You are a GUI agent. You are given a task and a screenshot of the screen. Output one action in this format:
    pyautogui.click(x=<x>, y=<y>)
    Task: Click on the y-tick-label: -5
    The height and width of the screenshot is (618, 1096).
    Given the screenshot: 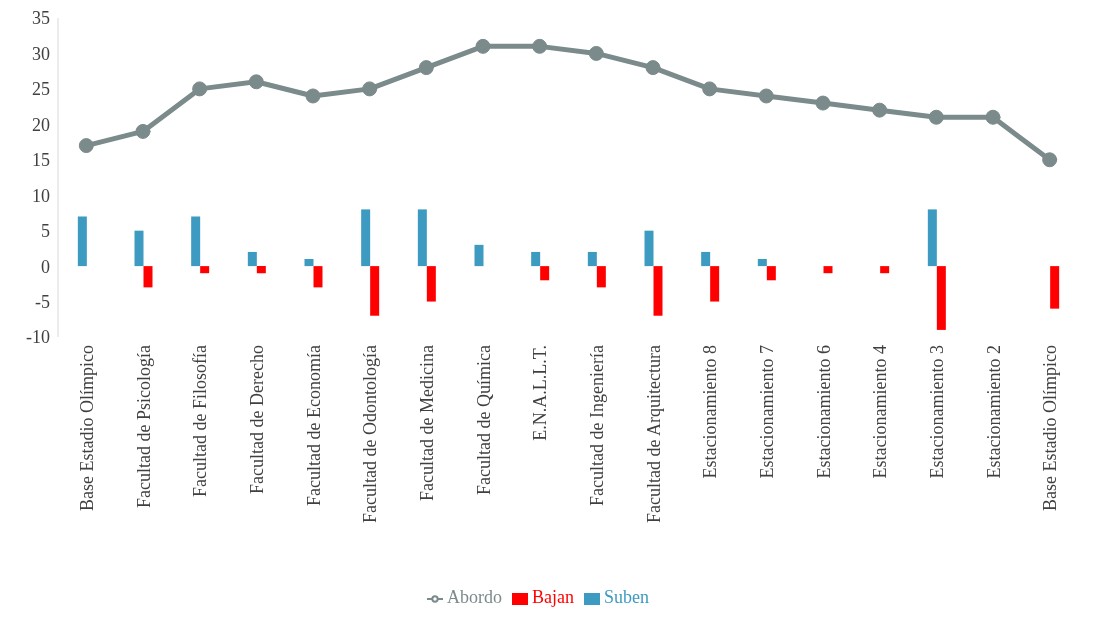 What is the action you would take?
    pyautogui.click(x=42, y=301)
    